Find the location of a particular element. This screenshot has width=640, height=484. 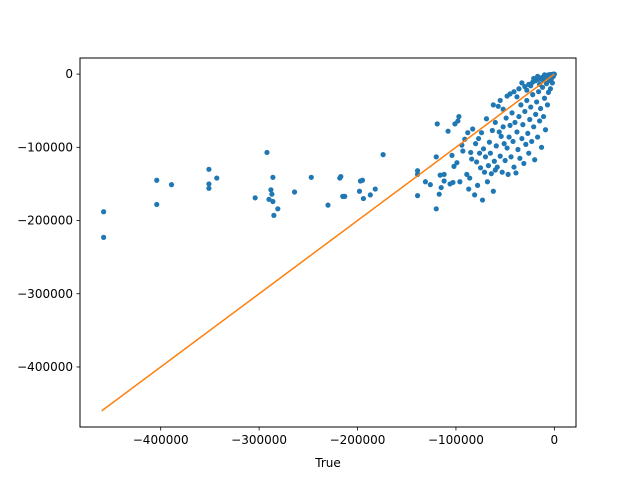

y-tick-label: 0 is located at coordinates (69, 74).